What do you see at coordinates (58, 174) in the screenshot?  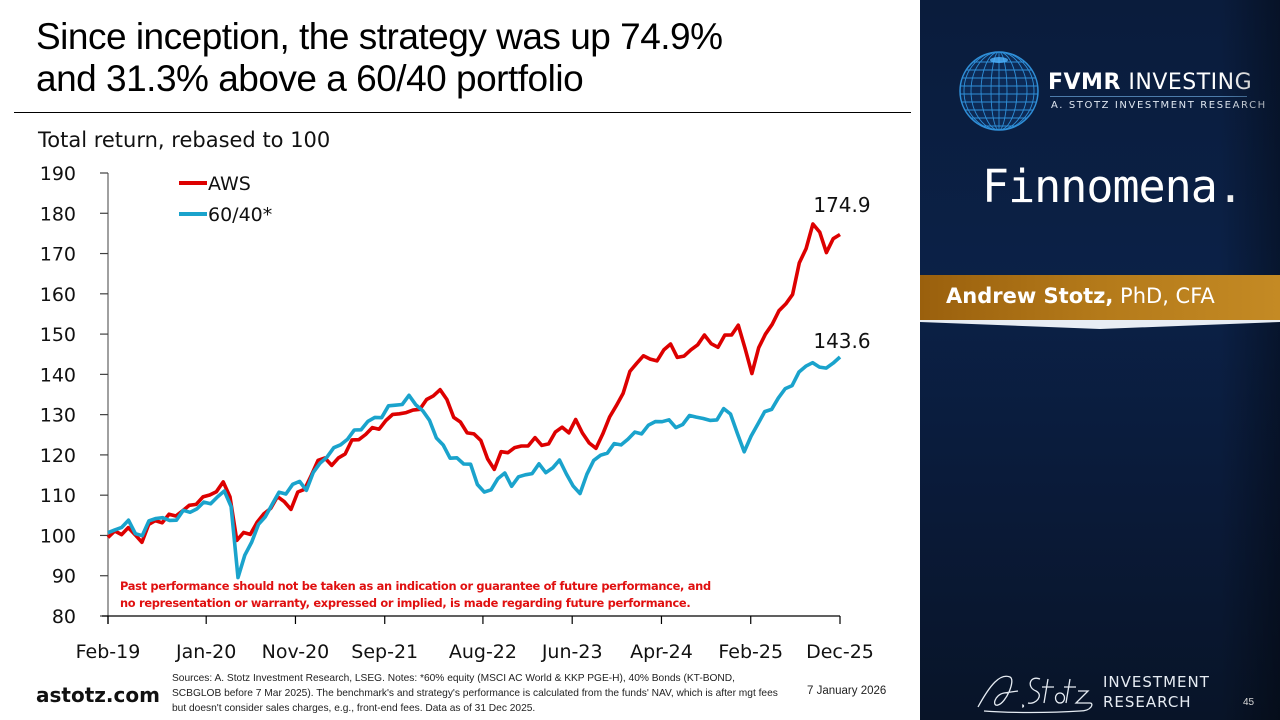 I see `y-tick-label: 190` at bounding box center [58, 174].